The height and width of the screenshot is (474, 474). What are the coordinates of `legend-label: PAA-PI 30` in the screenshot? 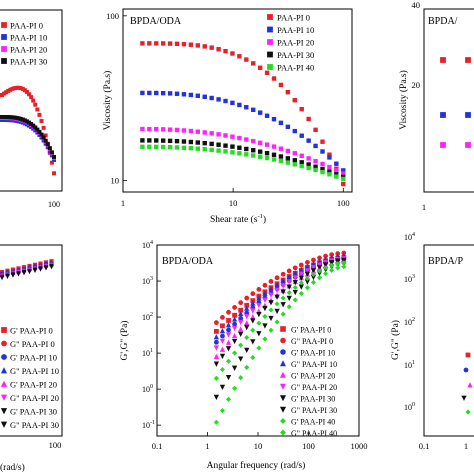 It's located at (28, 62).